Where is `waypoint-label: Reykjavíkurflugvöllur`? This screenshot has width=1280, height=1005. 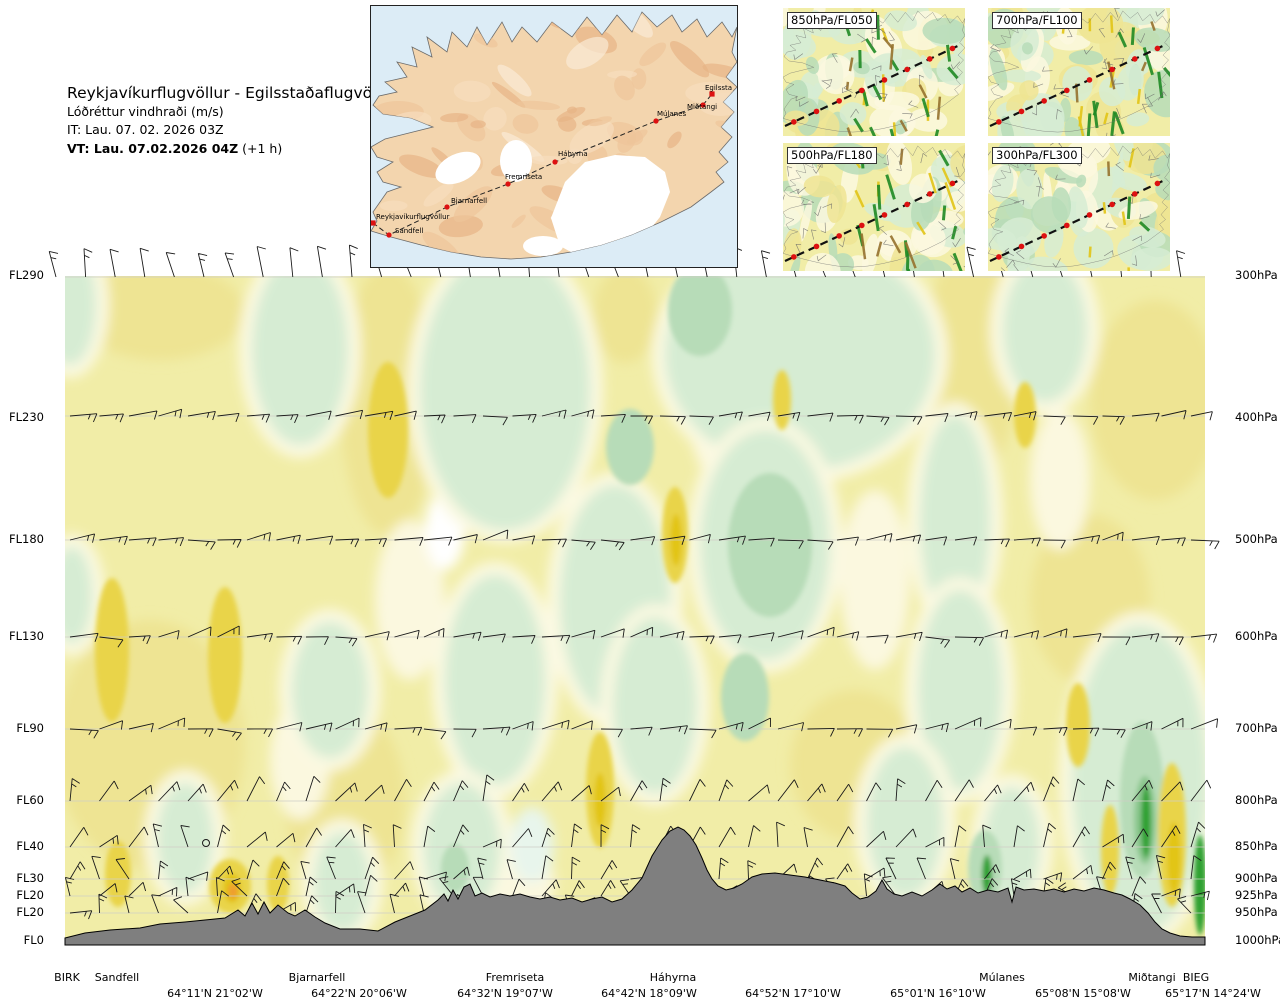
waypoint-label: Reykjavíkurflugvöllur is located at coordinates (413, 217).